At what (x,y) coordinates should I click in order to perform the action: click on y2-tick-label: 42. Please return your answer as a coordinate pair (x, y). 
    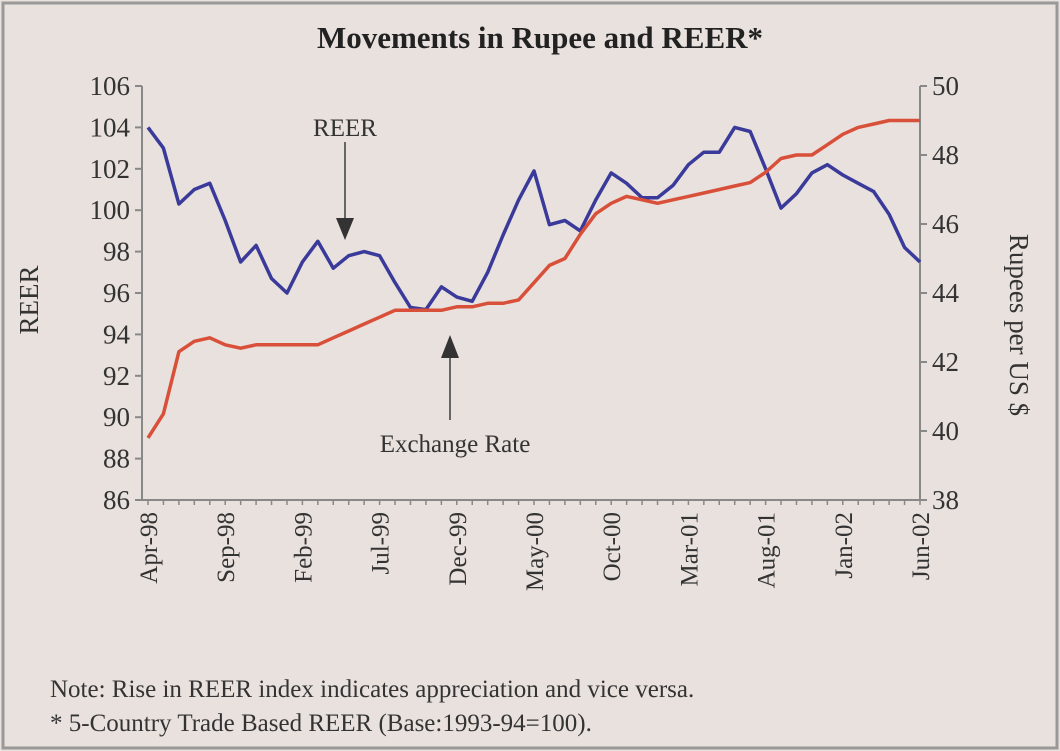
    Looking at the image, I should click on (945, 362).